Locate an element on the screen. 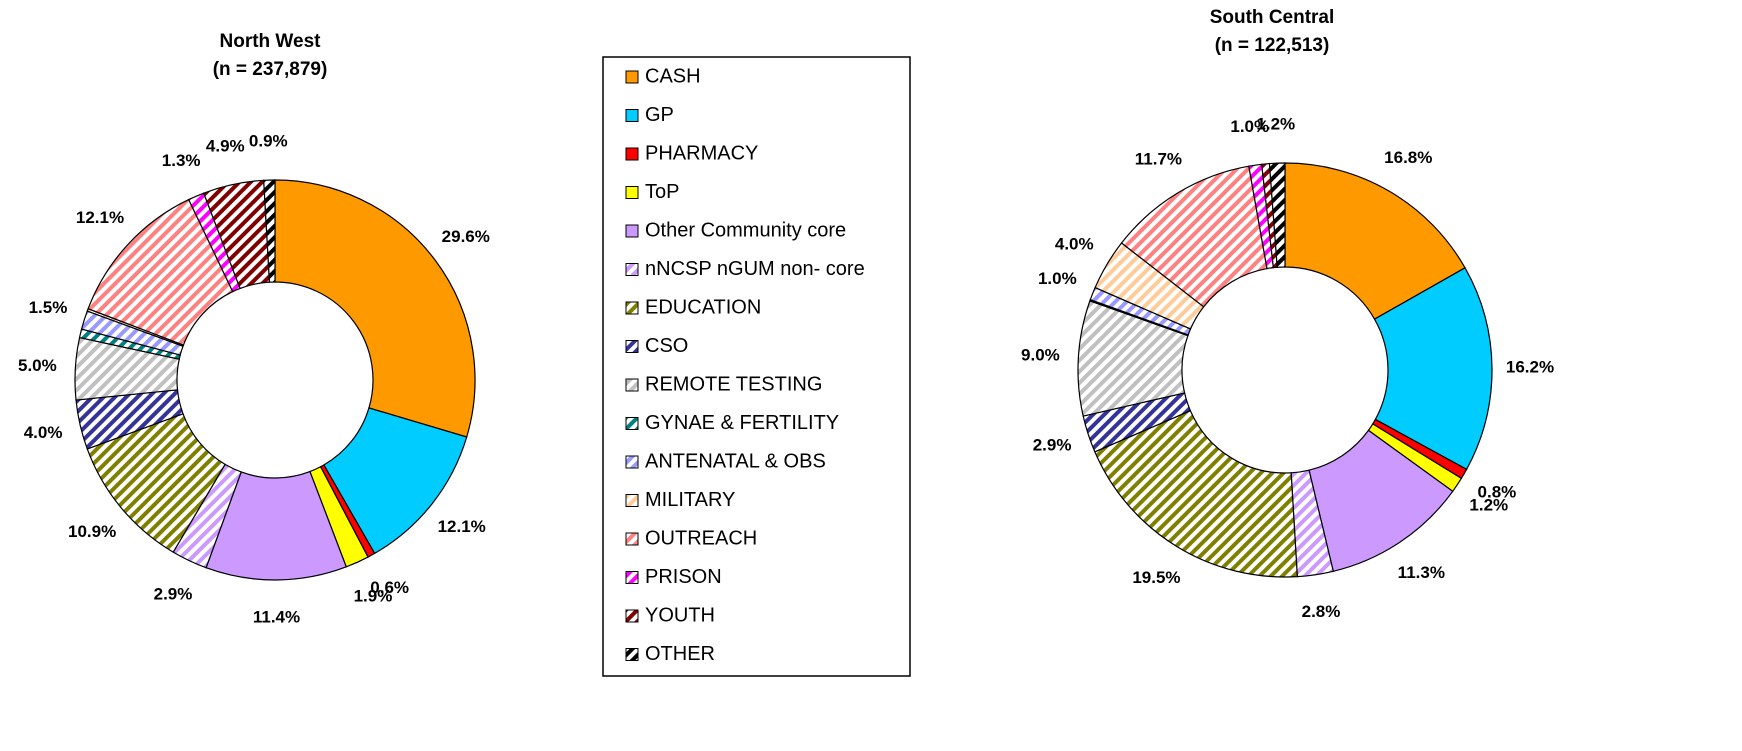 The image size is (1742, 751). data-label: 10.9% is located at coordinates (92, 531).